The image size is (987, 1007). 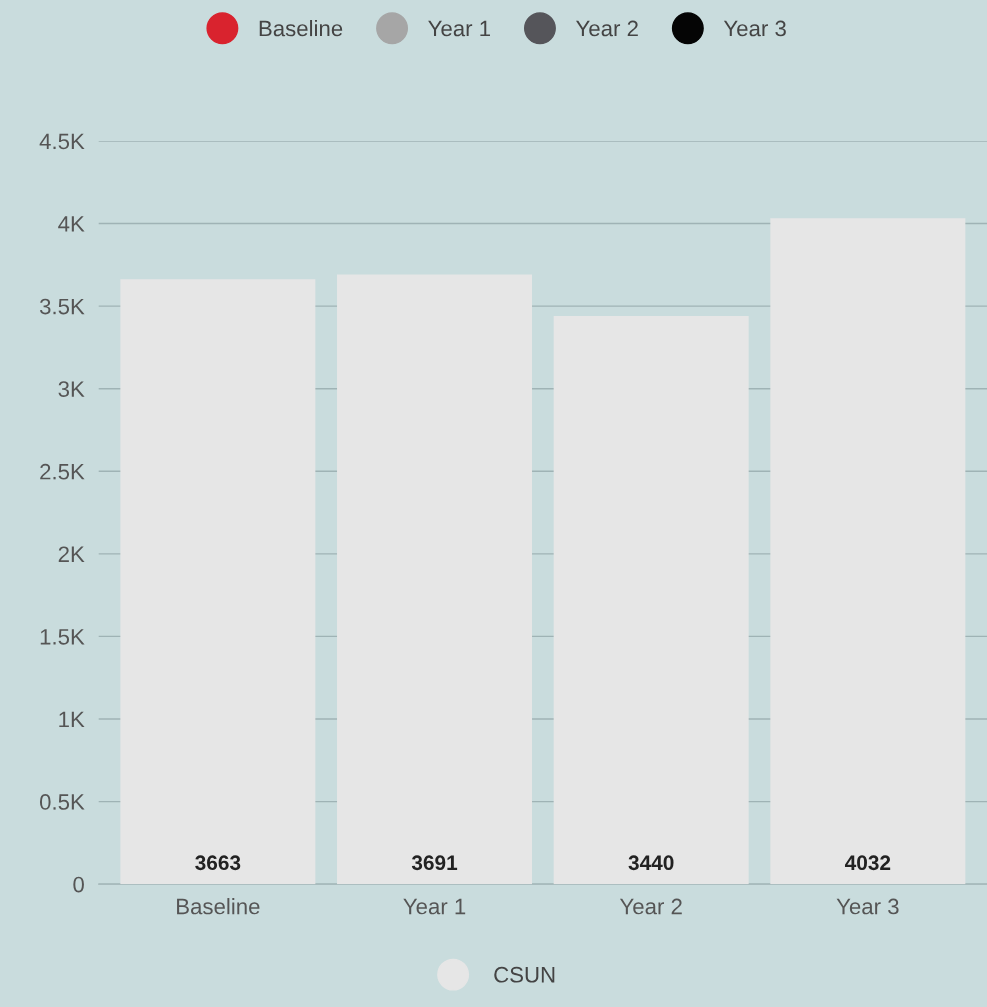 I want to click on legend-label: Year 3, so click(x=754, y=28).